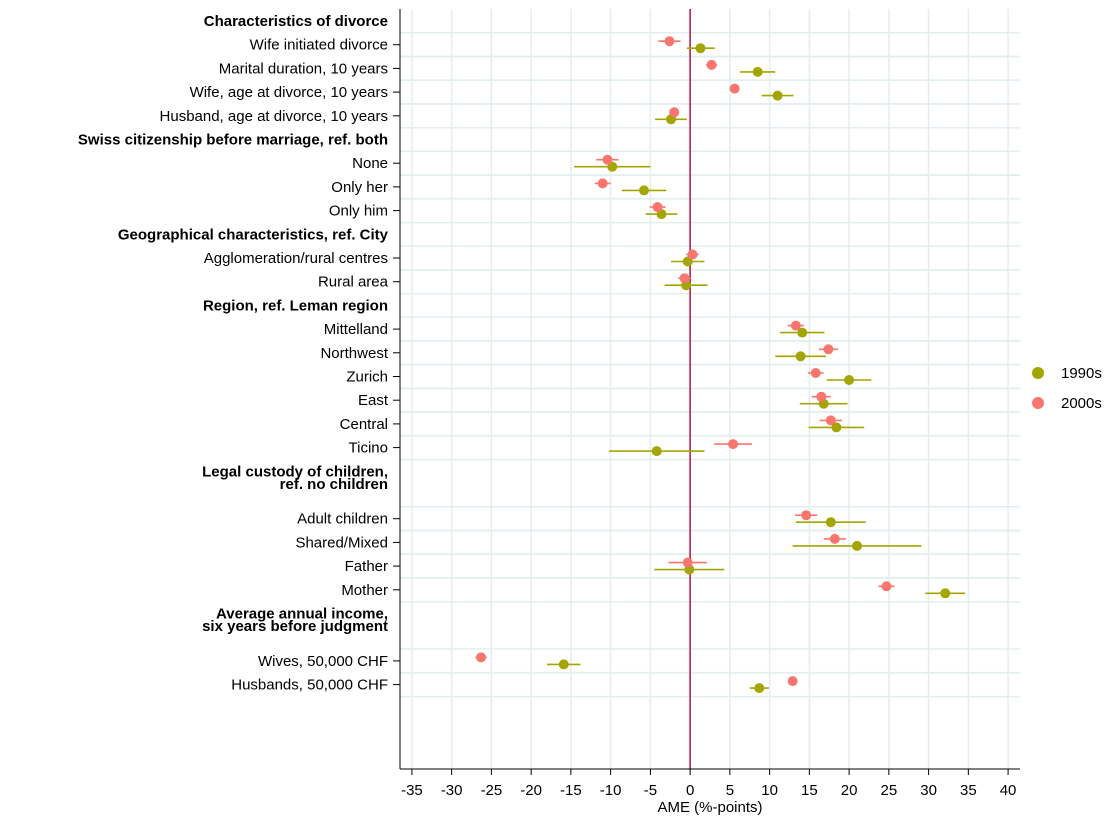 Image resolution: width=1116 pixels, height=819 pixels. I want to click on x-tick-label: 40, so click(1008, 790).